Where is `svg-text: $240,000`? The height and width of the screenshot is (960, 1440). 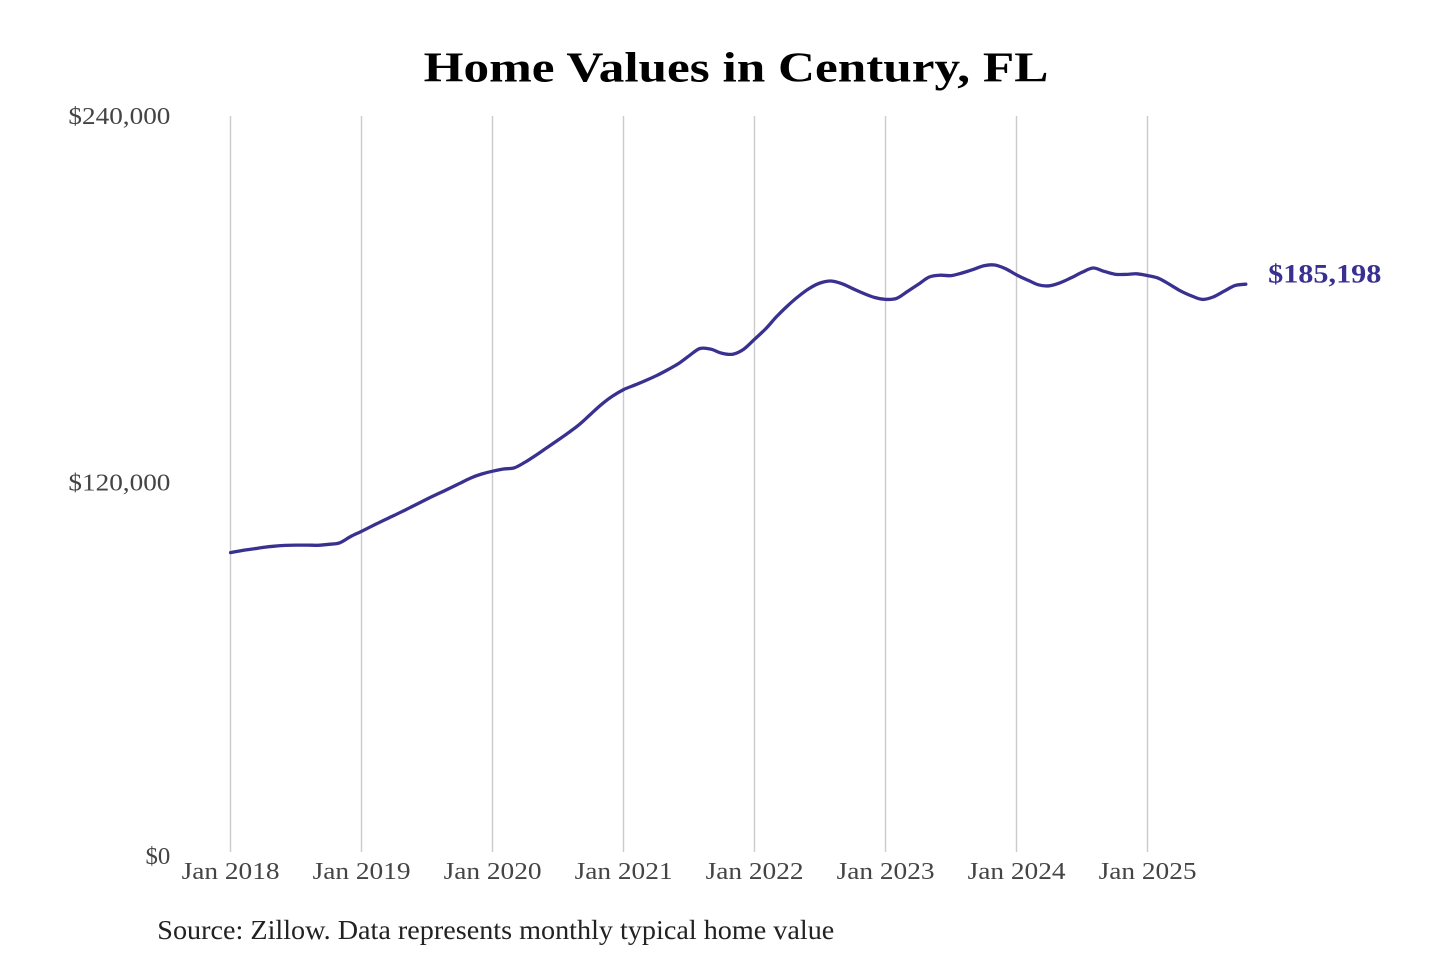
svg-text: $240,000 is located at coordinates (119, 117).